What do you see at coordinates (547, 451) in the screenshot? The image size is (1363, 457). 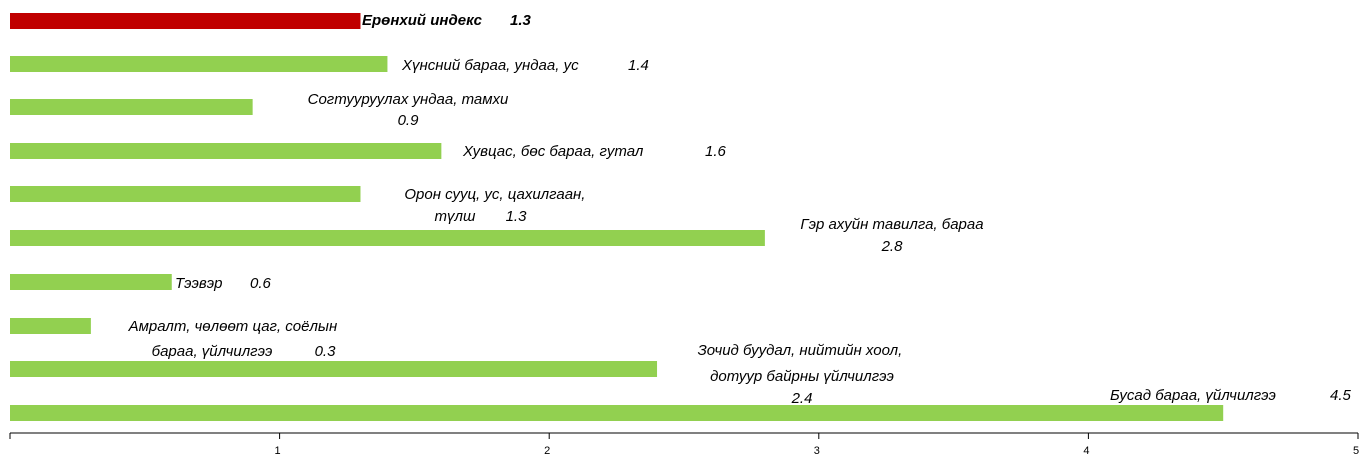 I see `x-tick-label: 2` at bounding box center [547, 451].